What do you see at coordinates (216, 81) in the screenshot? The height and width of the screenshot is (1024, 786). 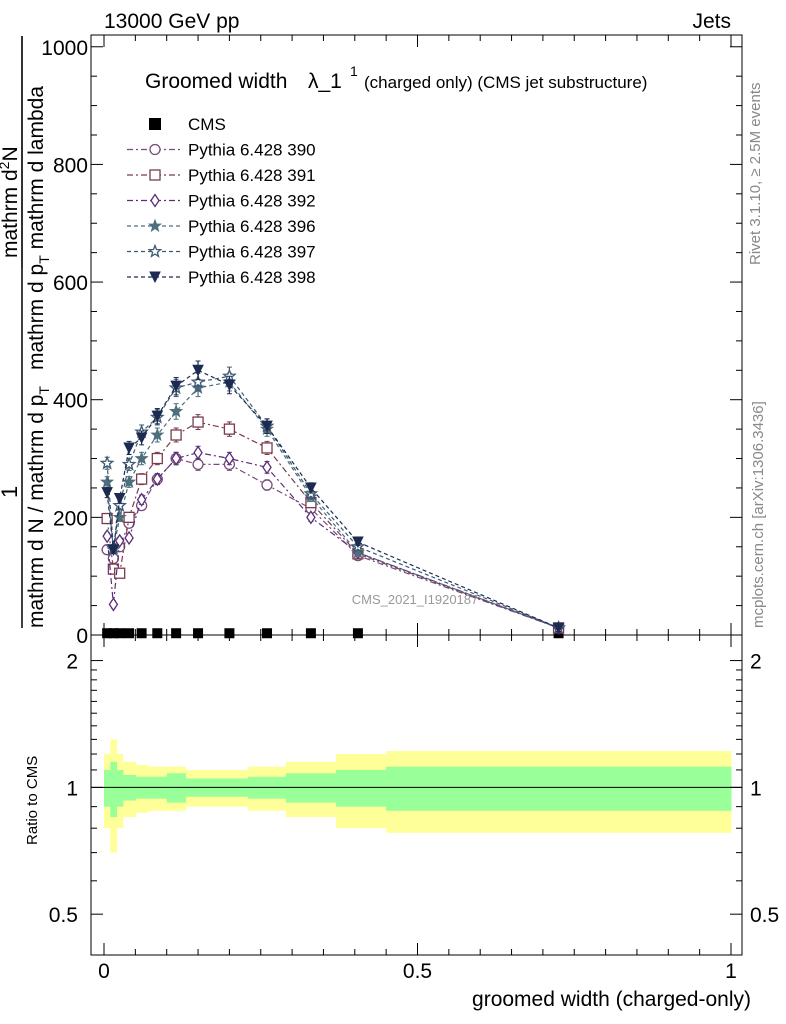 I see `title-main: Groomed width` at bounding box center [216, 81].